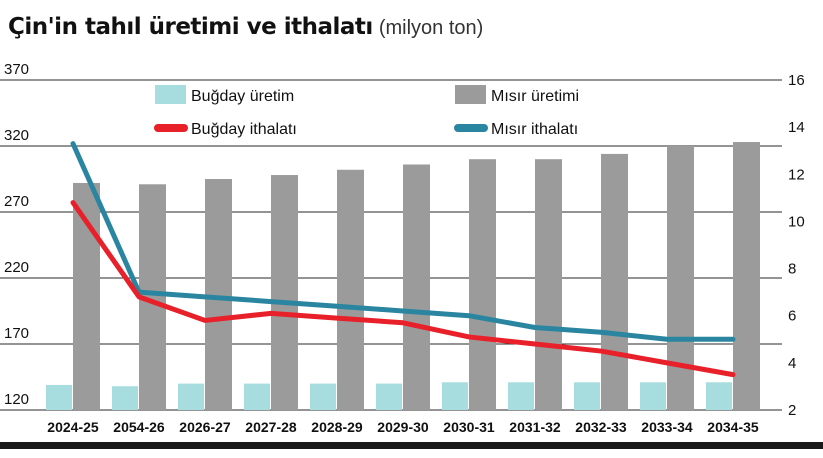  What do you see at coordinates (792, 363) in the screenshot?
I see `right-tick-label: 4` at bounding box center [792, 363].